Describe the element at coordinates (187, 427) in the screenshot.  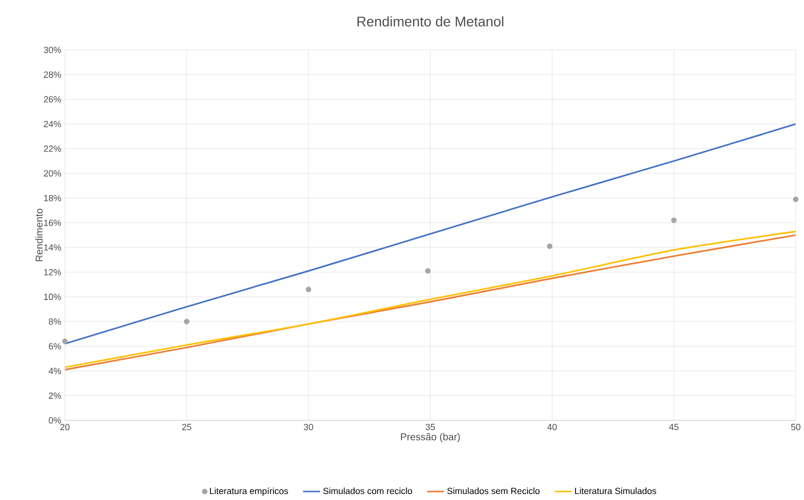
I see `x-tick-label: 25` at that location.